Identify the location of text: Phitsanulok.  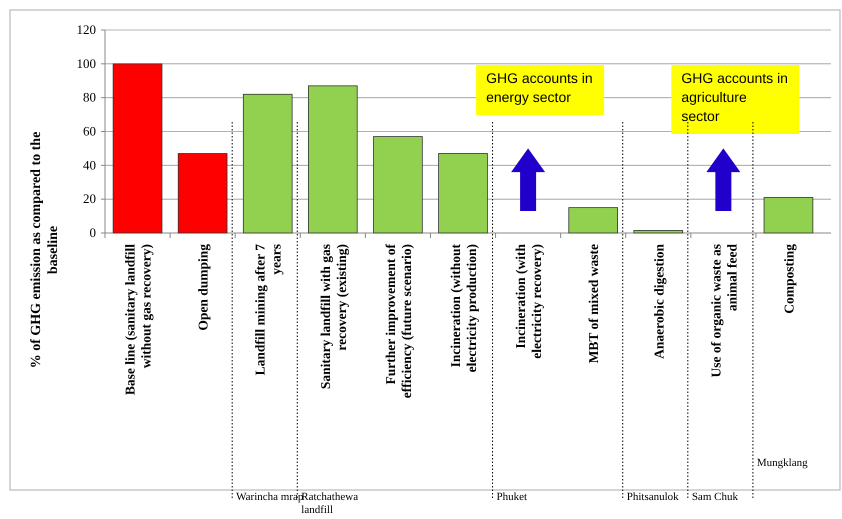
(653, 497).